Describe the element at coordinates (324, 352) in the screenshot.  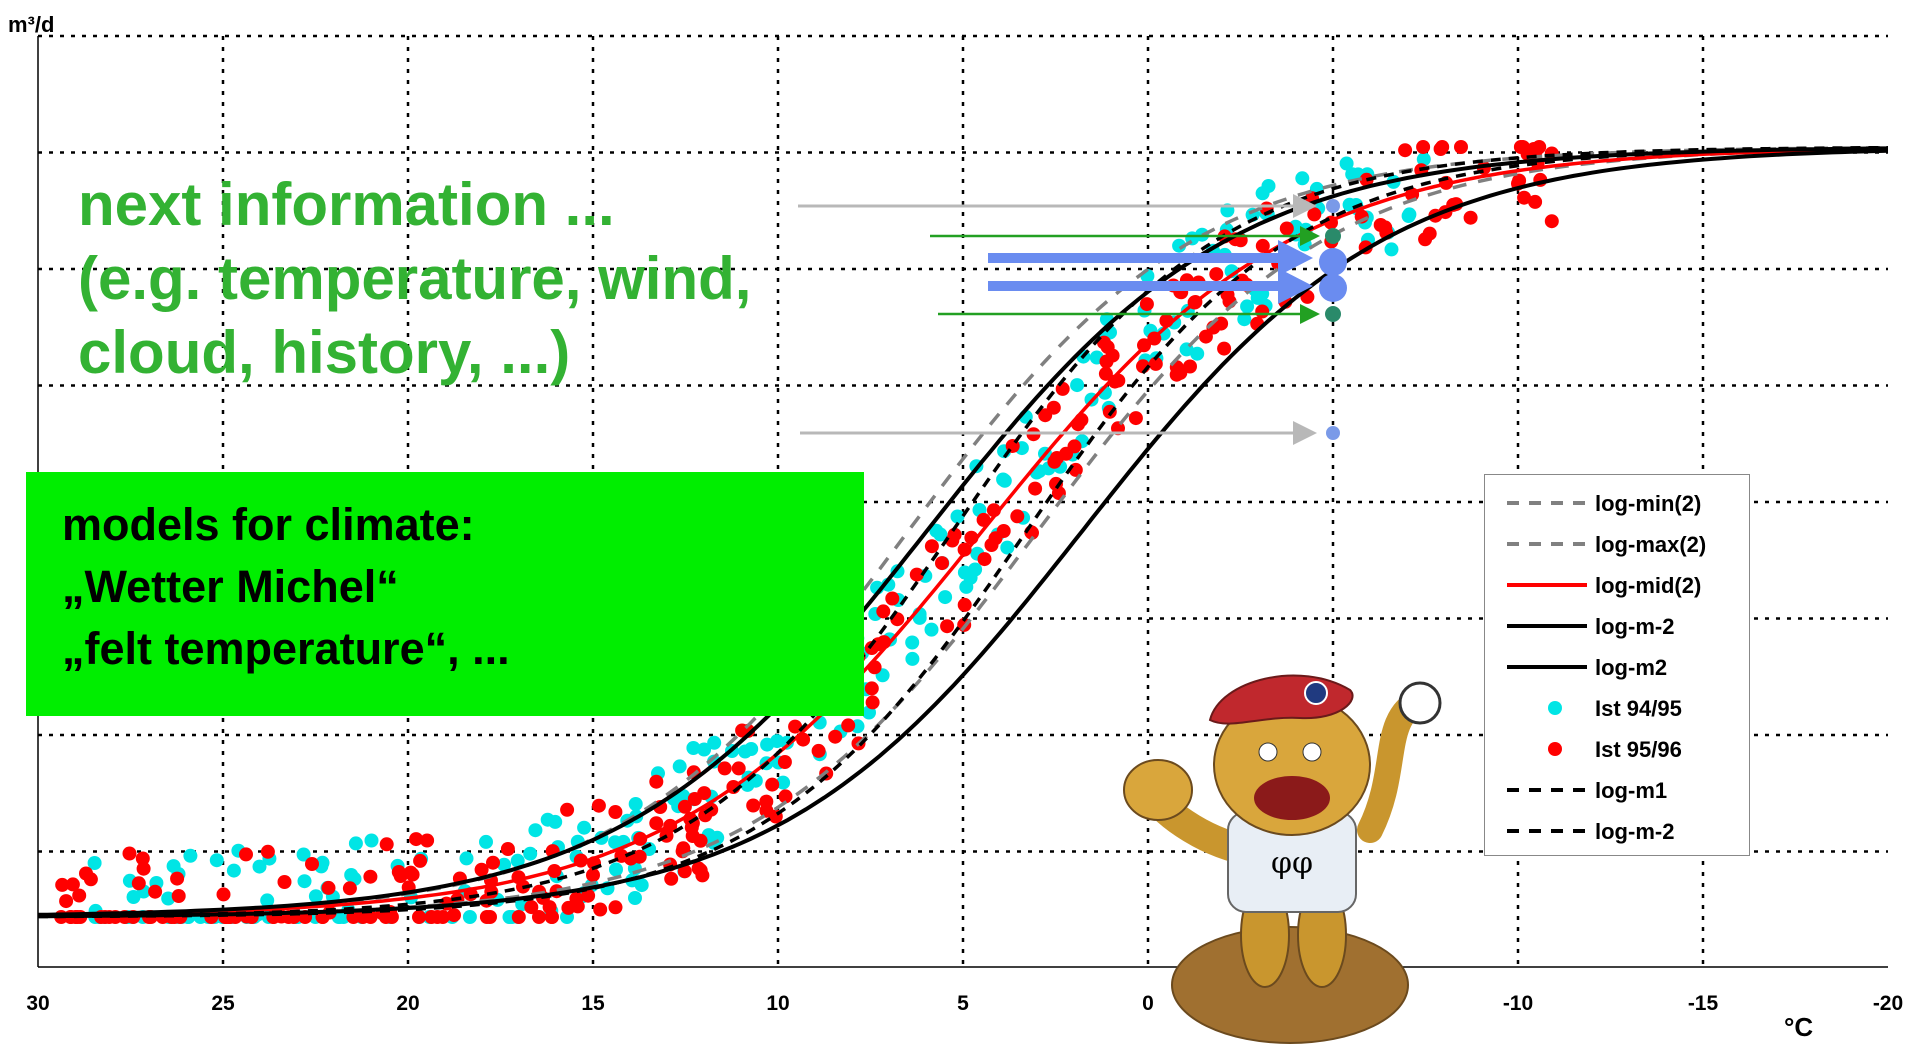
I see `annotation-line-3: cloud, history, ...)` at that location.